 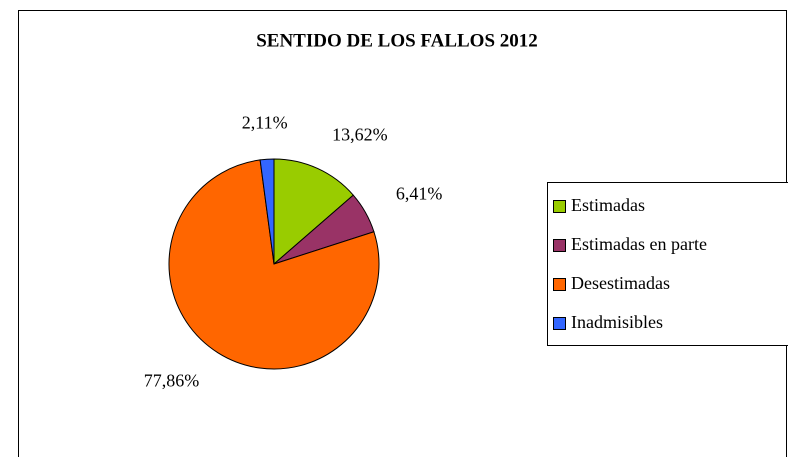 What do you see at coordinates (360, 135) in the screenshot?
I see `data-label: 13,62%` at bounding box center [360, 135].